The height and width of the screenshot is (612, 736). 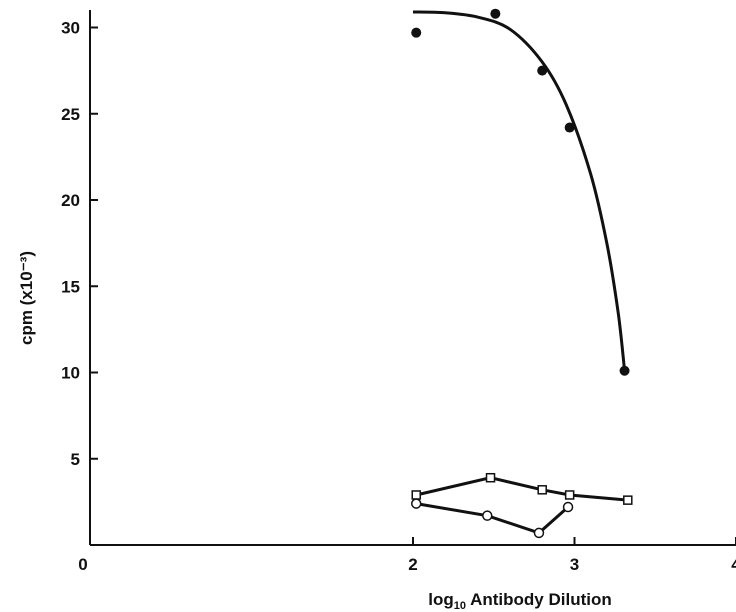 I want to click on x-tick-label: 2, so click(x=412, y=564).